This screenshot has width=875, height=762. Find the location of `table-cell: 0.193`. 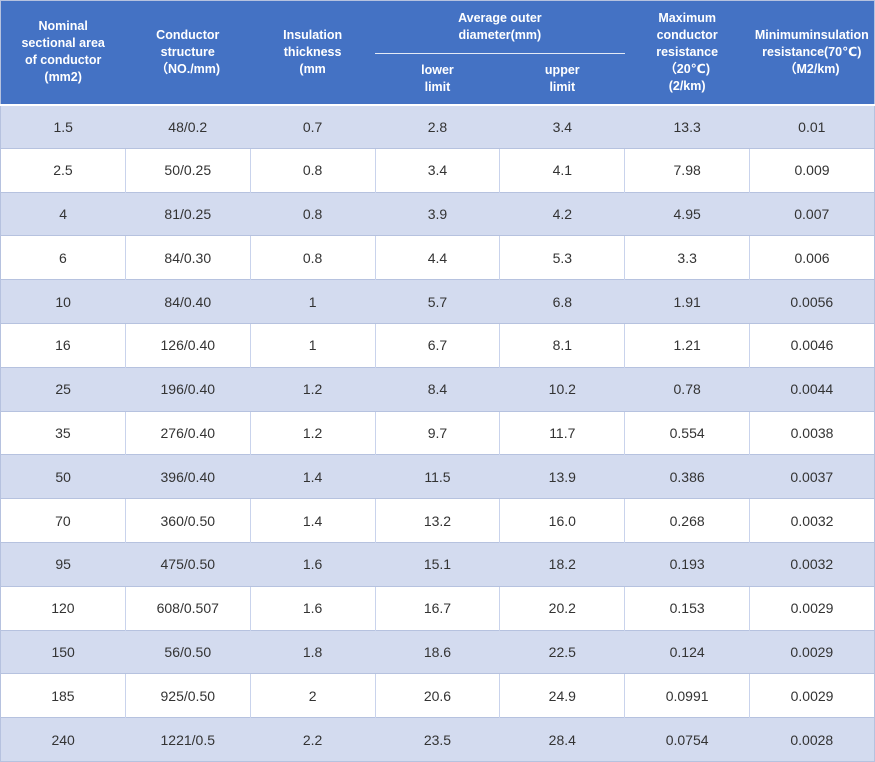

table-cell: 0.193 is located at coordinates (687, 564).